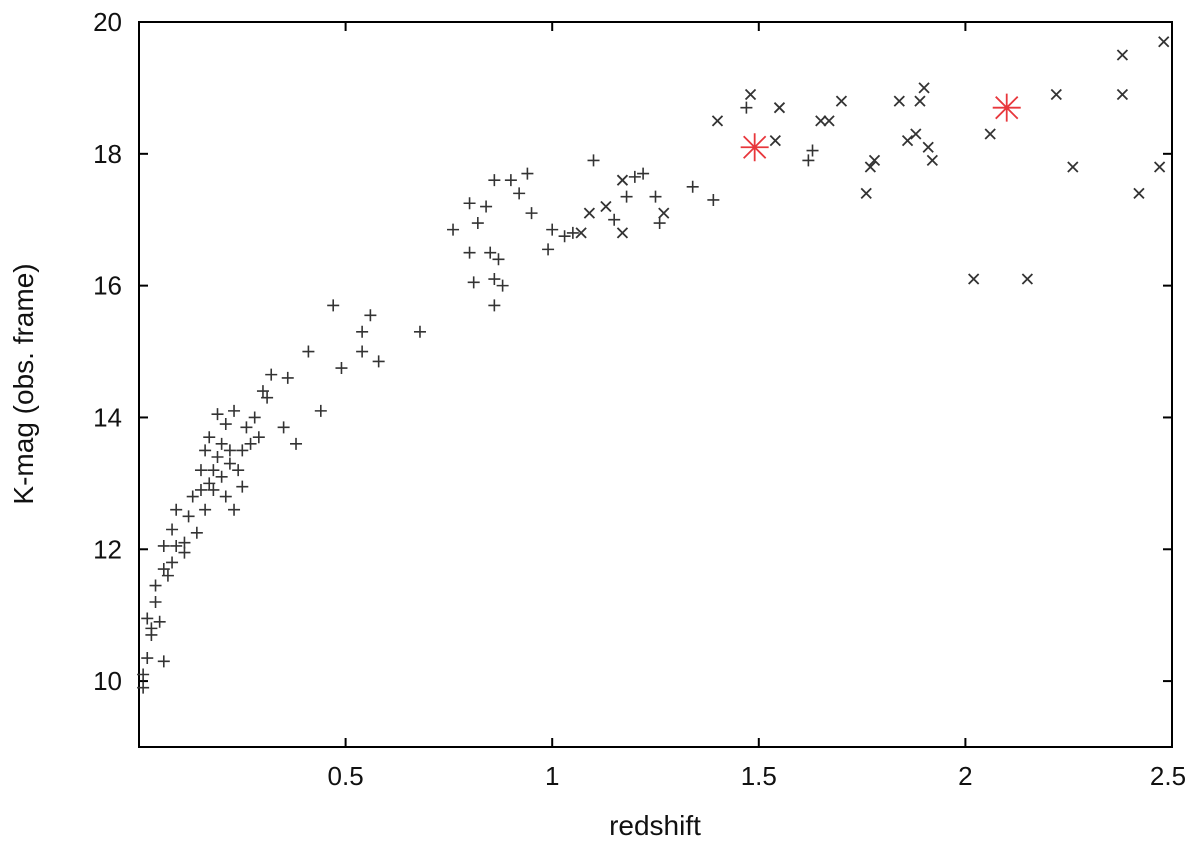  Describe the element at coordinates (965, 776) in the screenshot. I see `x-tick-label: 2` at that location.